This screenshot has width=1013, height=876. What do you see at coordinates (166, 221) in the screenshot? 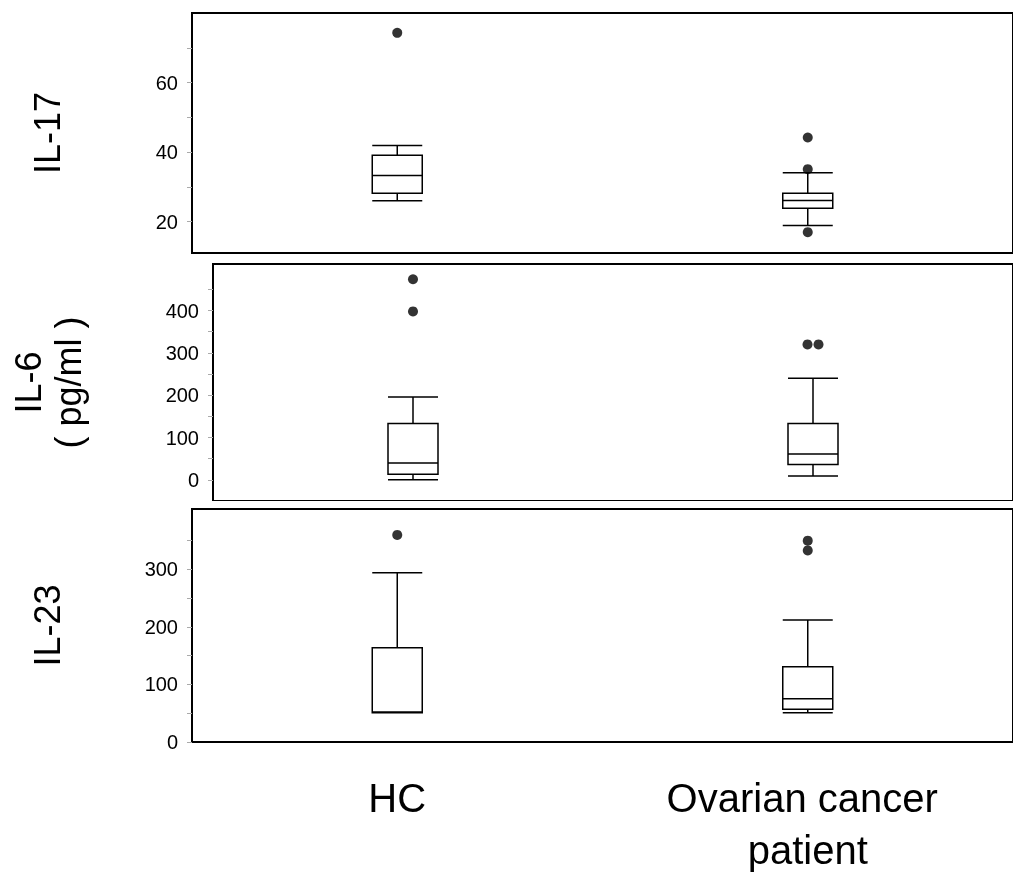
I see `y-tick-label: 20` at bounding box center [166, 221].